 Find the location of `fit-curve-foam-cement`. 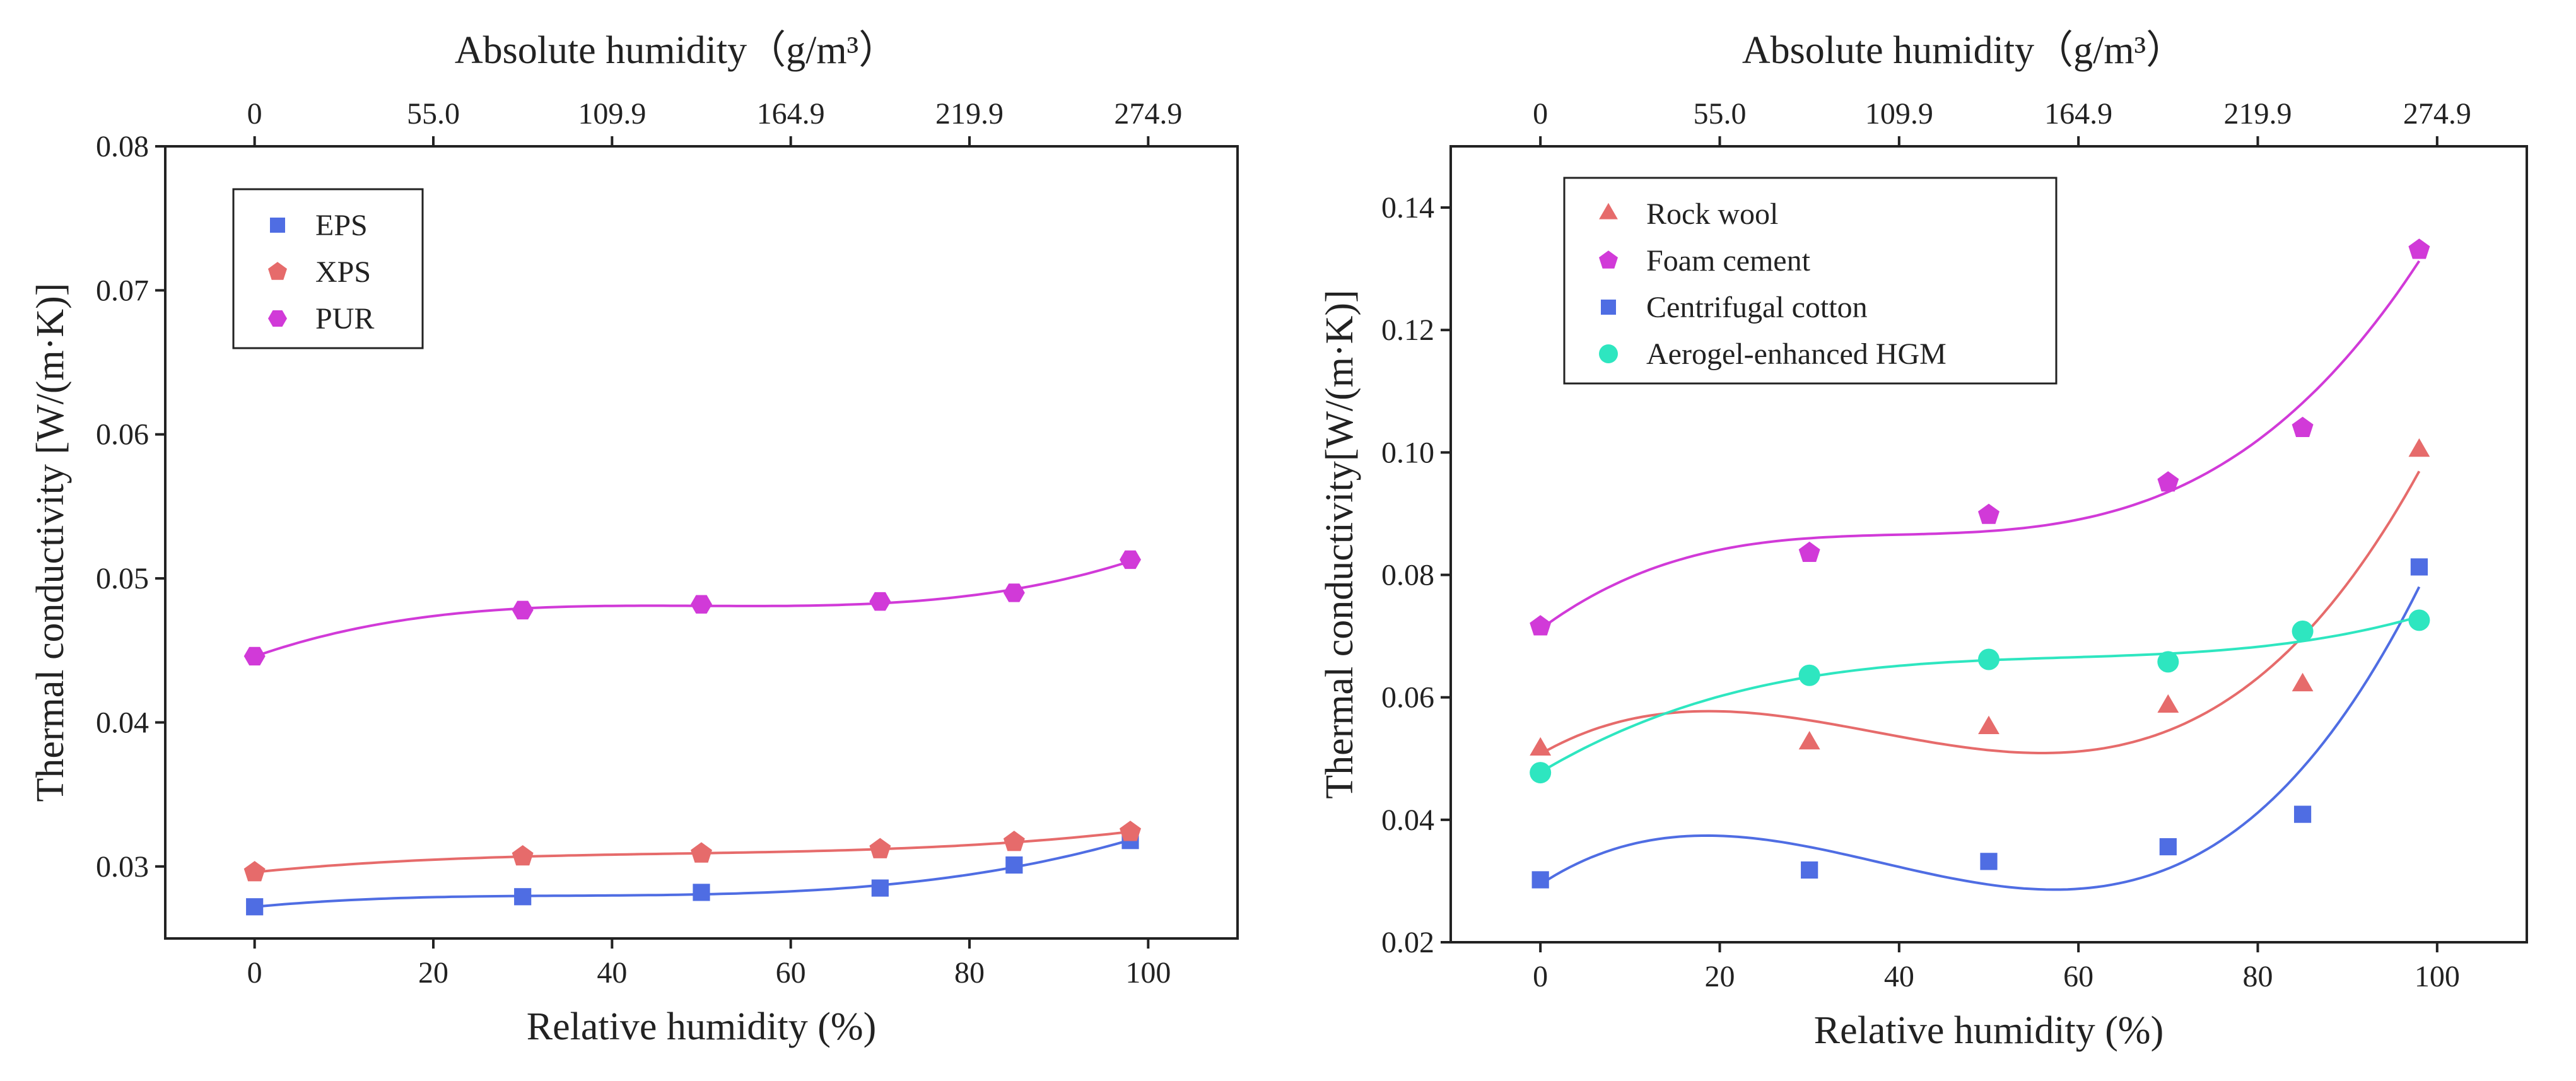

fit-curve-foam-cement is located at coordinates (1980, 446).